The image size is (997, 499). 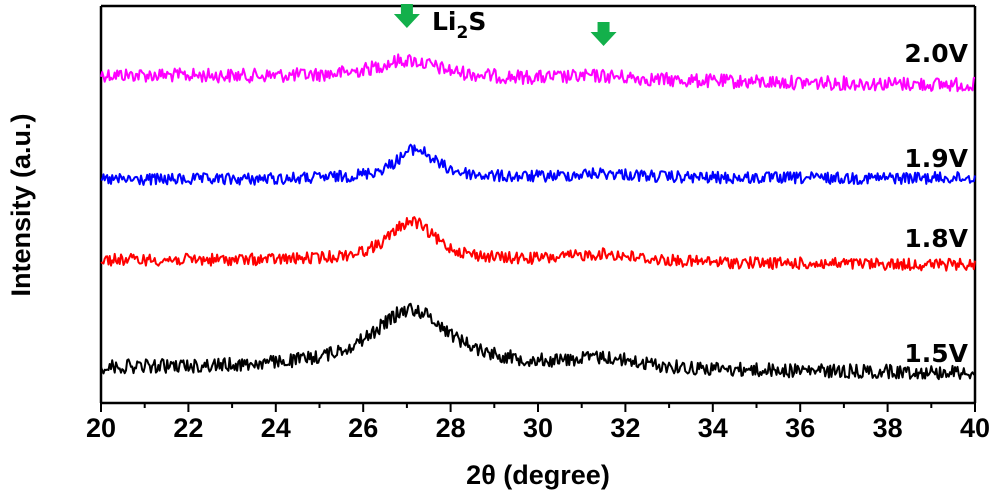 What do you see at coordinates (101, 428) in the screenshot?
I see `x-tick-label: 20` at bounding box center [101, 428].